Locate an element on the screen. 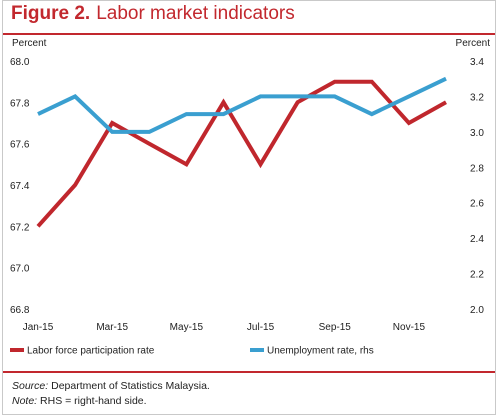  source-text: Department of Statistics Malaysia. is located at coordinates (130, 386).